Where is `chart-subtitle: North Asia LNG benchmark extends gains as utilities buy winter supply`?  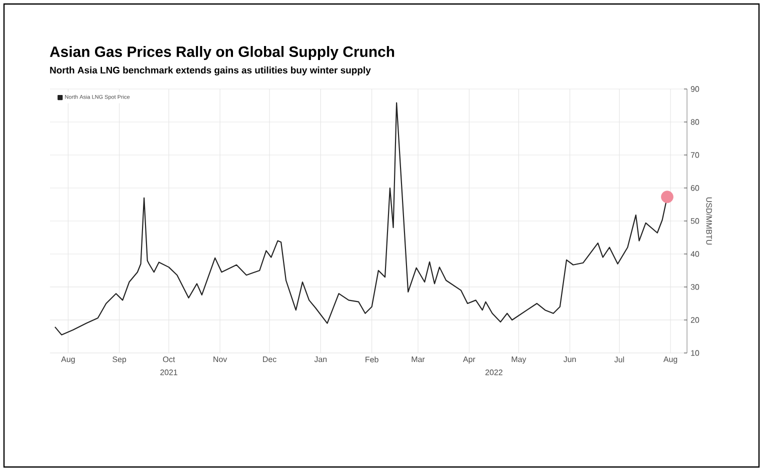 chart-subtitle: North Asia LNG benchmark extends gains as utilities buy winter supply is located at coordinates (210, 71).